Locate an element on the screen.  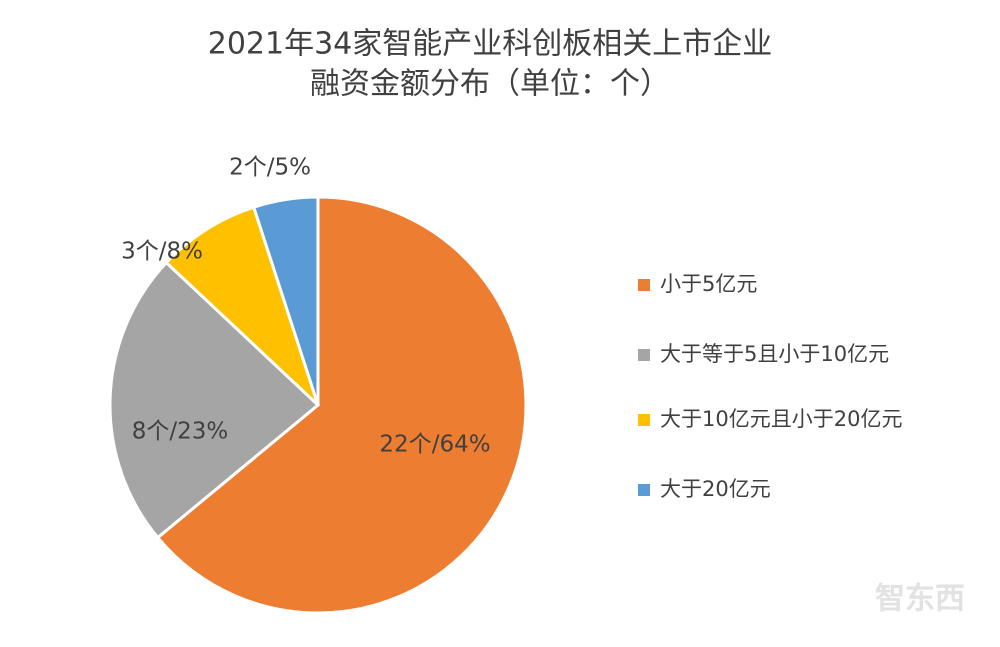
legend-label: 大于10亿元且小于20亿元 is located at coordinates (781, 419).